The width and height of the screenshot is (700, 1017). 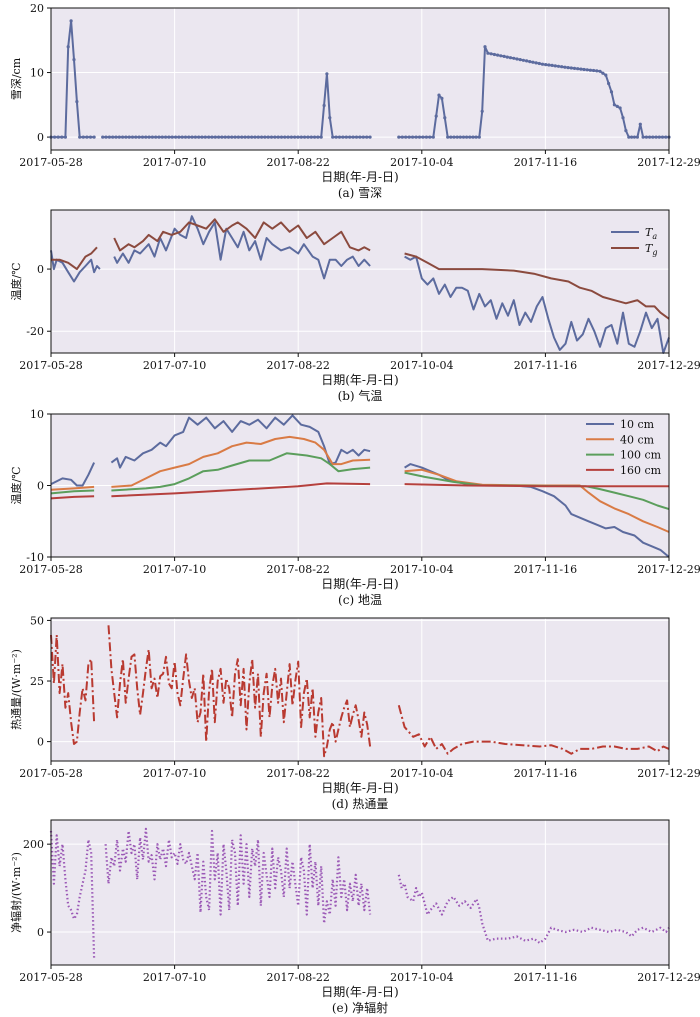 What do you see at coordinates (37, 620) in the screenshot?
I see `y-tick-label: 50` at bounding box center [37, 620].